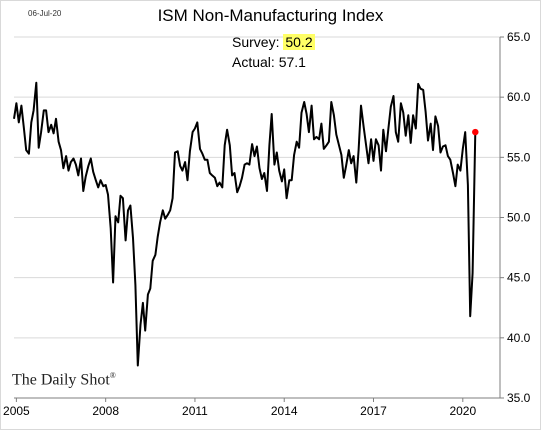 Image resolution: width=541 pixels, height=430 pixels. Describe the element at coordinates (284, 411) in the screenshot. I see `x-tick-label: 2014` at that location.